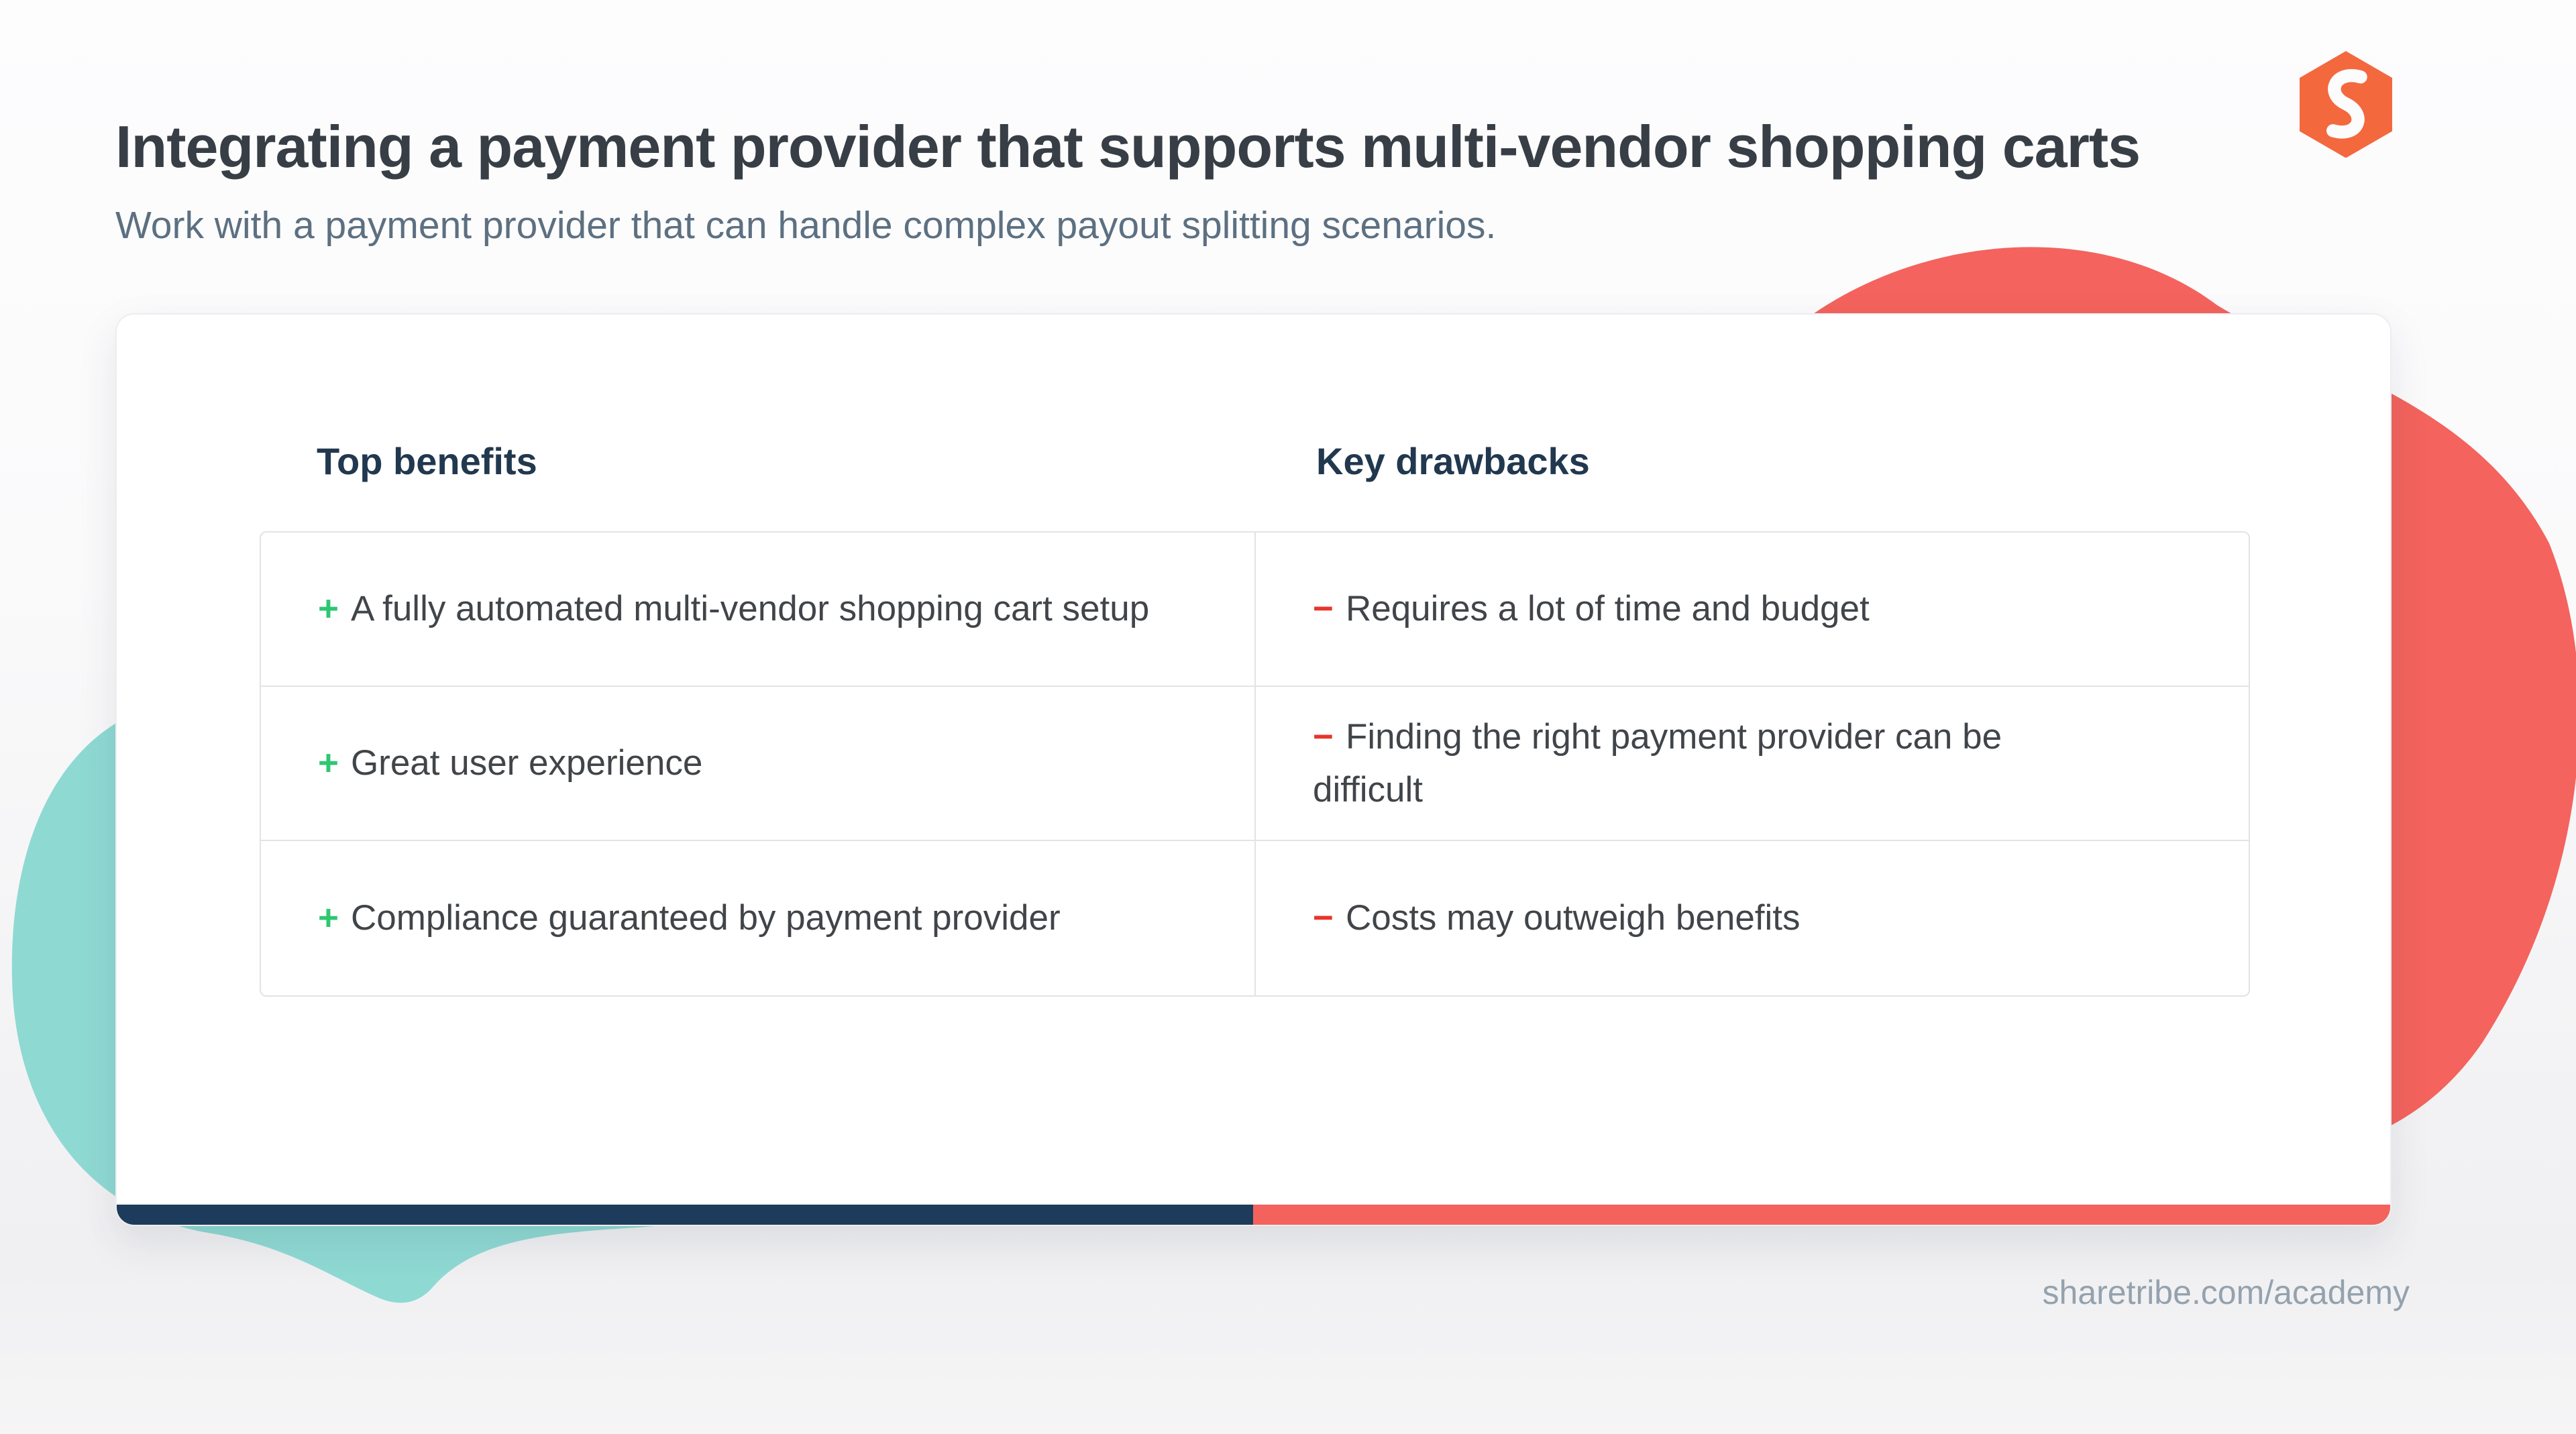 The height and width of the screenshot is (1434, 2576). I want to click on drawbacks-header: Key drawbacks, so click(1453, 461).